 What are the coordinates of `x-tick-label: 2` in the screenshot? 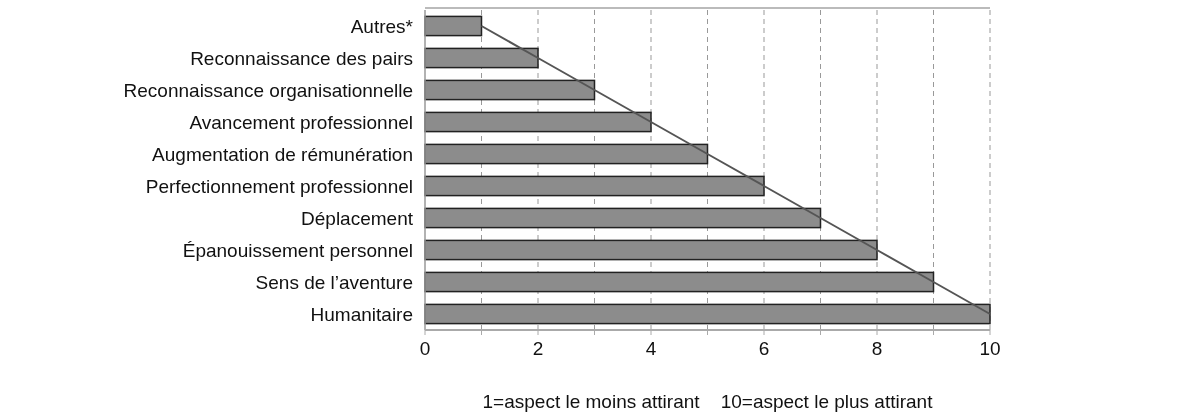 It's located at (538, 348).